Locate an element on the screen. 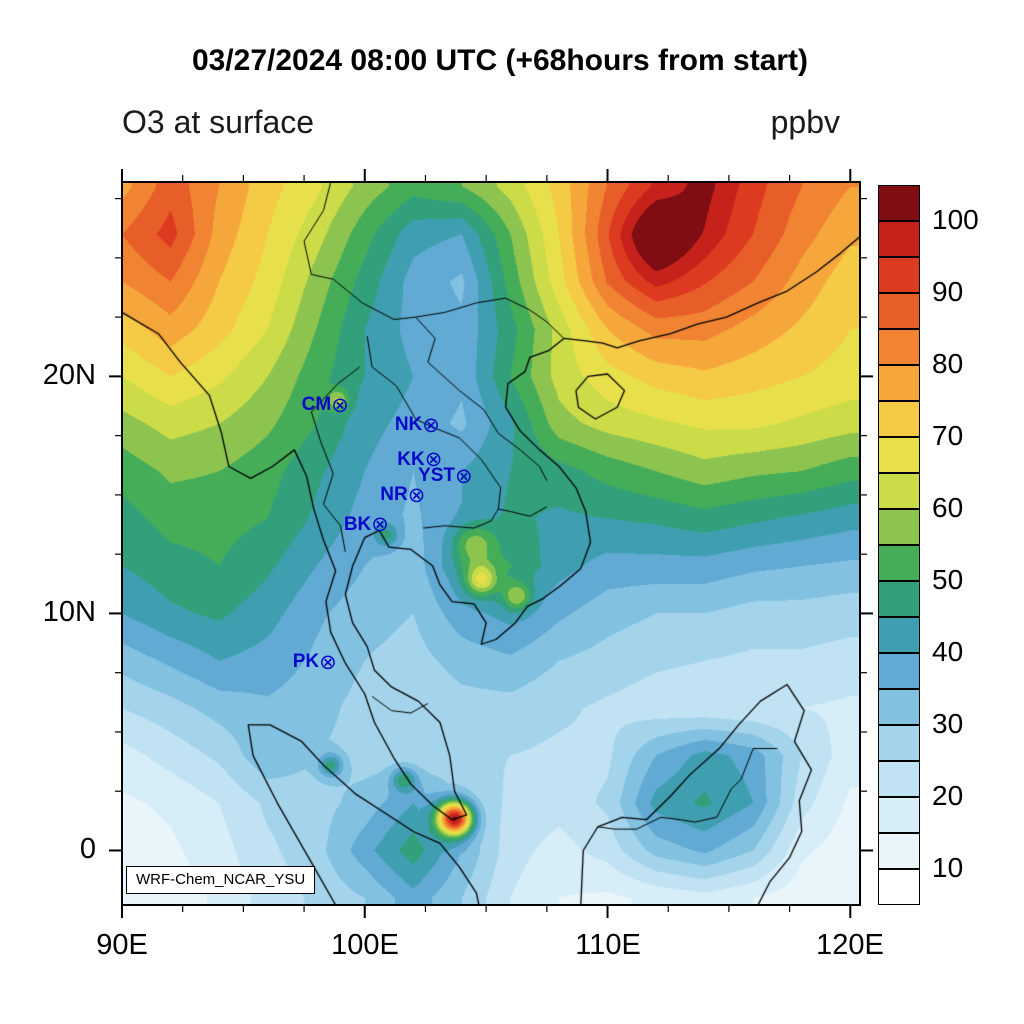  colorbar-tick-label: 50 is located at coordinates (948, 579).